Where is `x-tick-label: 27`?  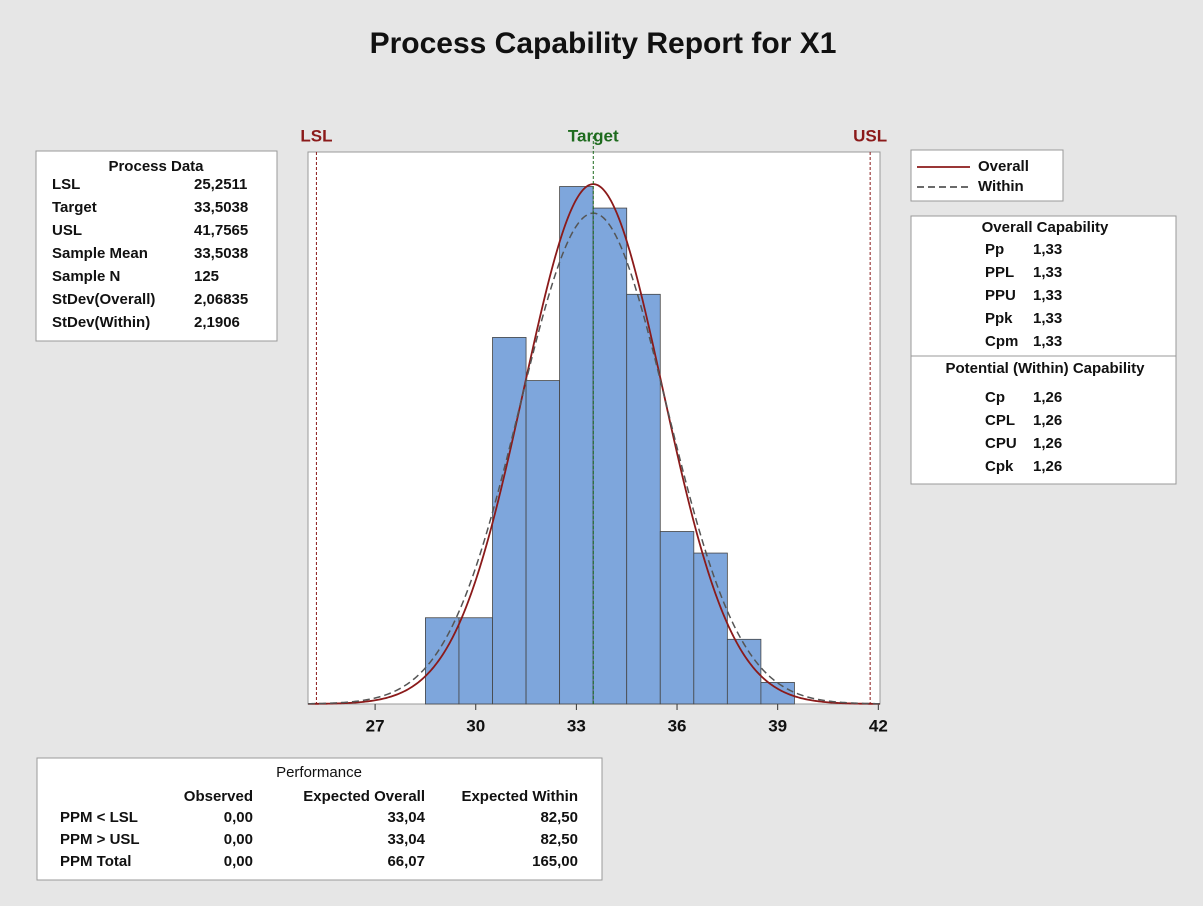
x-tick-label: 27 is located at coordinates (375, 725).